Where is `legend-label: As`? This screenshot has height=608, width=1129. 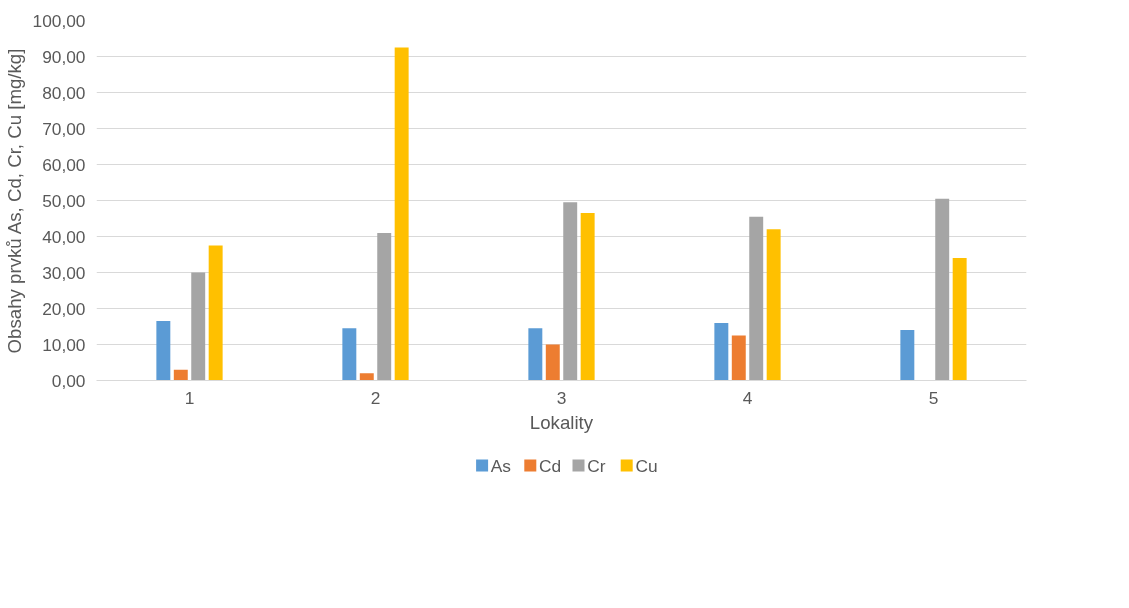
legend-label: As is located at coordinates (501, 465).